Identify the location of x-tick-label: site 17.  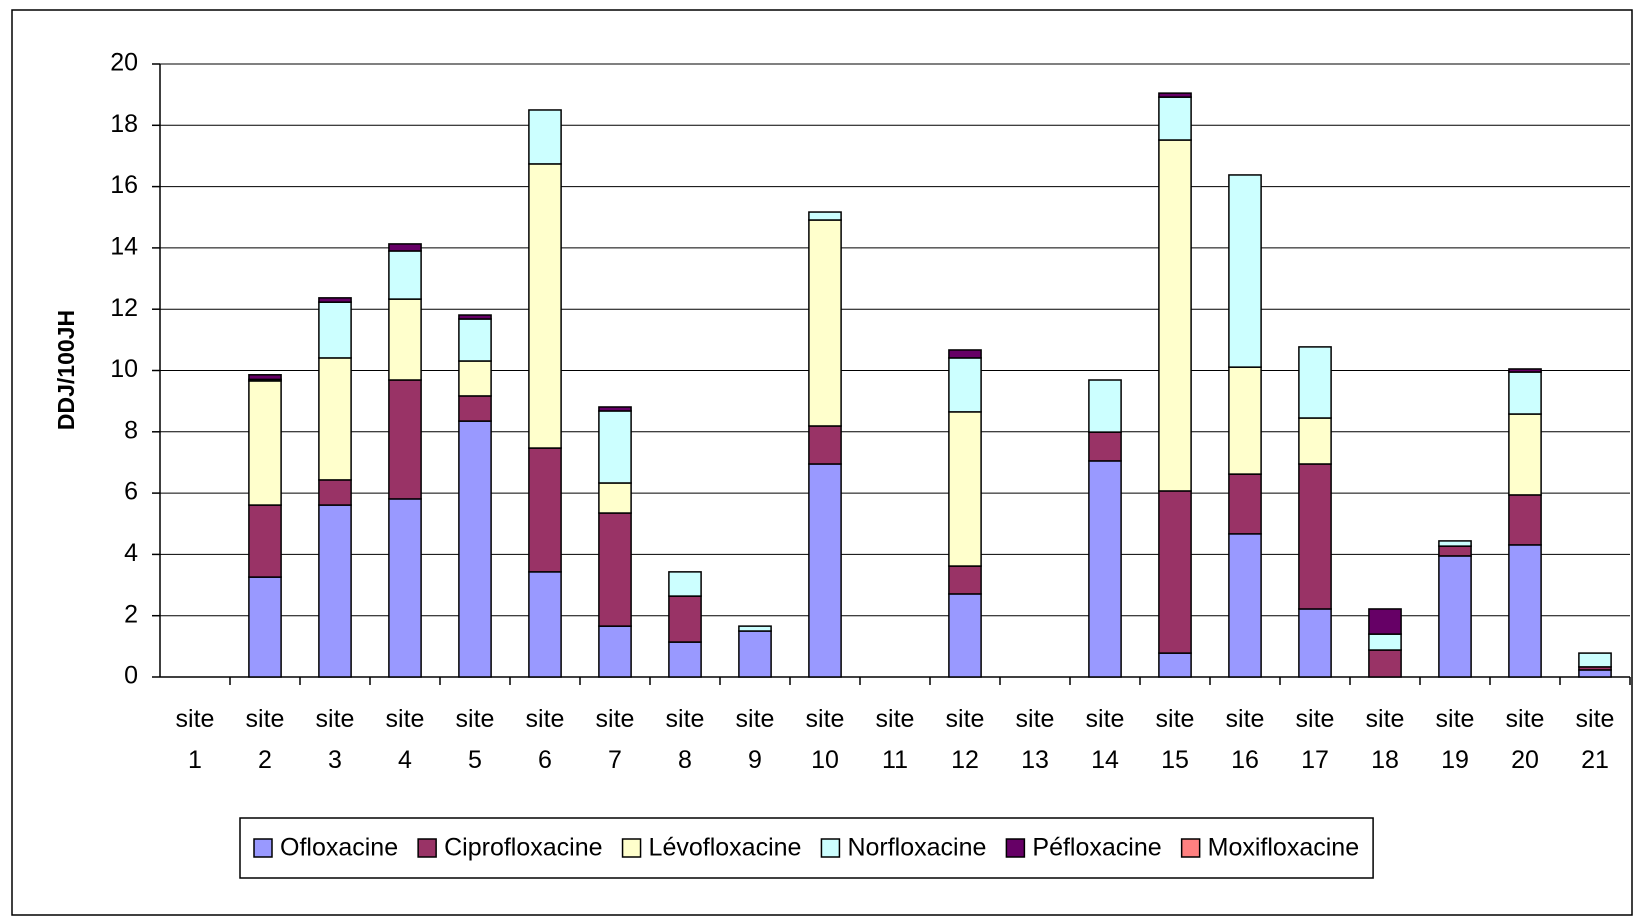
(1315, 739).